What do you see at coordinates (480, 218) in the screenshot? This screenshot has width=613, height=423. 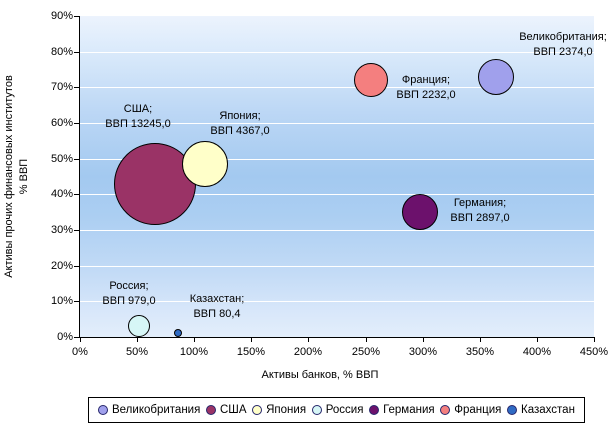 I see `data-label-germany-line2: ВВП 2897,0` at bounding box center [480, 218].